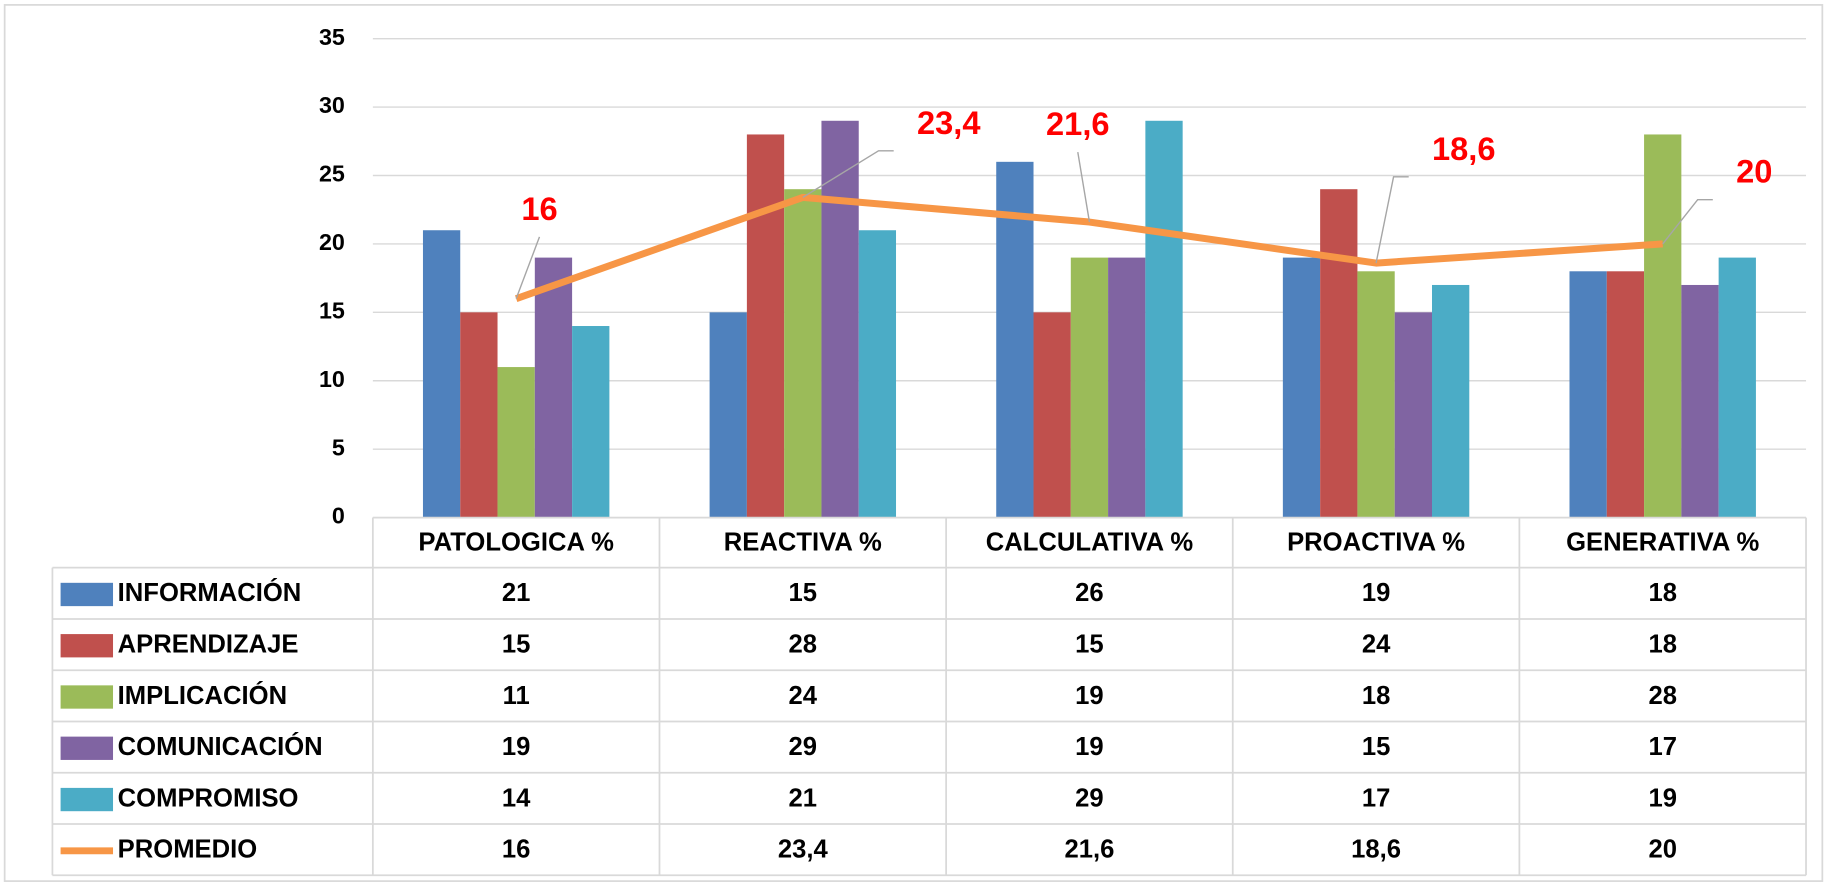 The width and height of the screenshot is (1827, 886). Describe the element at coordinates (539, 208) in the screenshot. I see `data-label: 16` at that location.